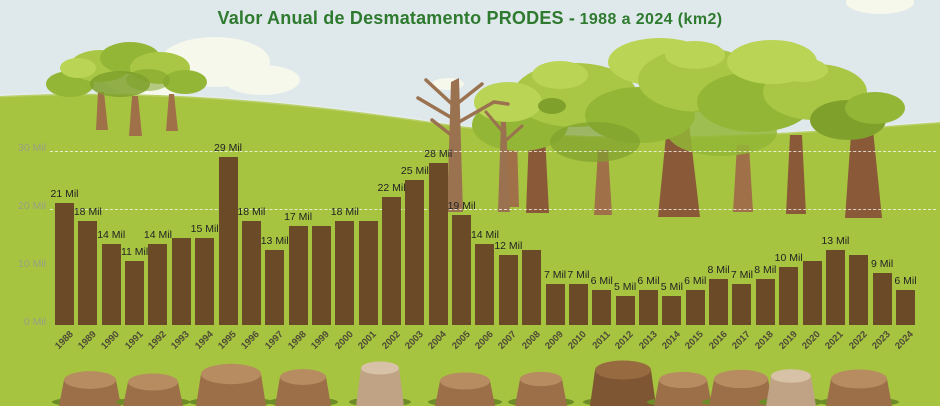 The image size is (940, 406). I want to click on bar-value-label: 11 Mil, so click(134, 252).